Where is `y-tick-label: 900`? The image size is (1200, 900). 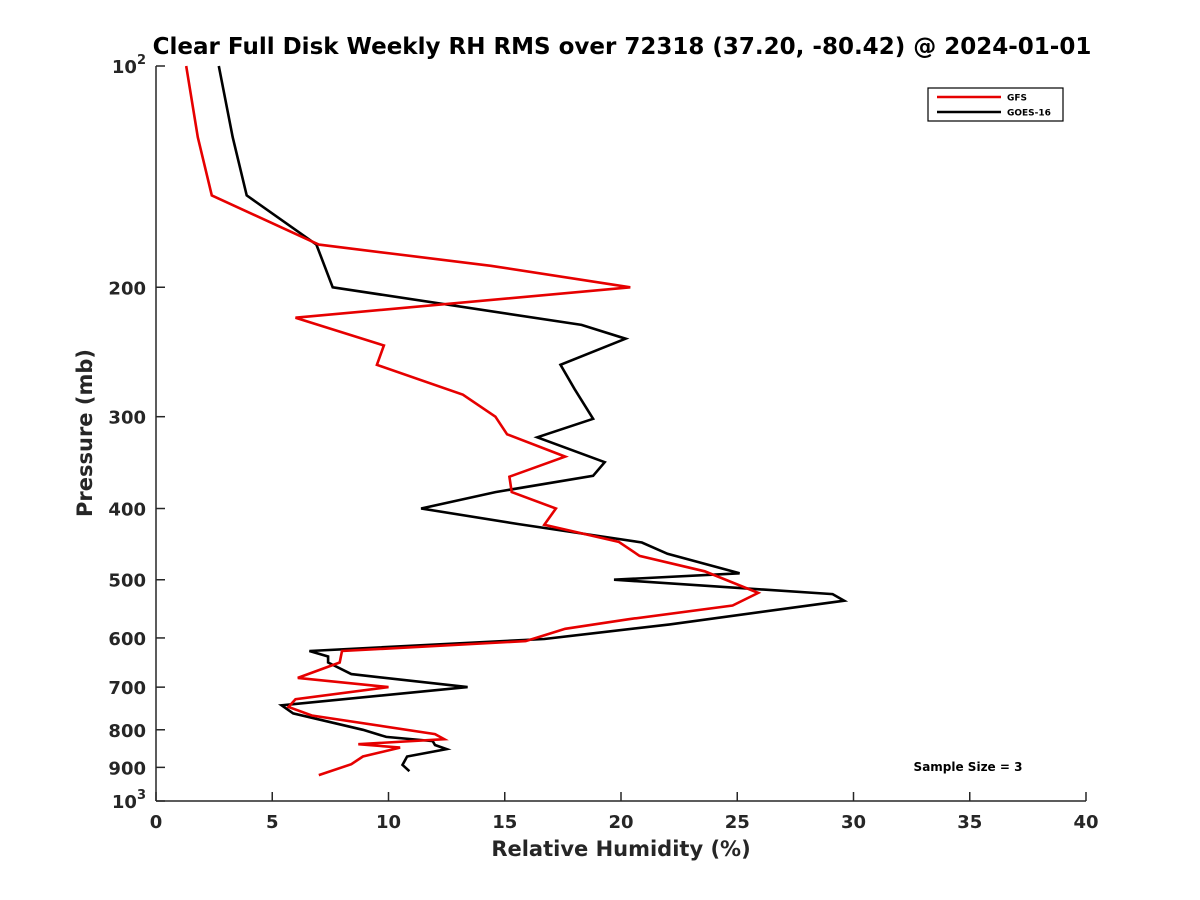 y-tick-label: 900 is located at coordinates (127, 768).